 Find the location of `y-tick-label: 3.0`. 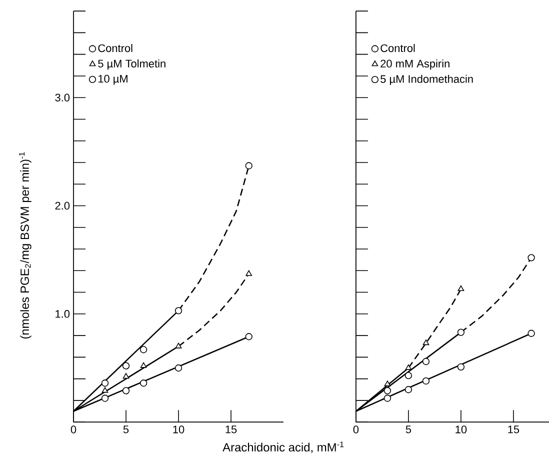

y-tick-label: 3.0 is located at coordinates (62, 98).